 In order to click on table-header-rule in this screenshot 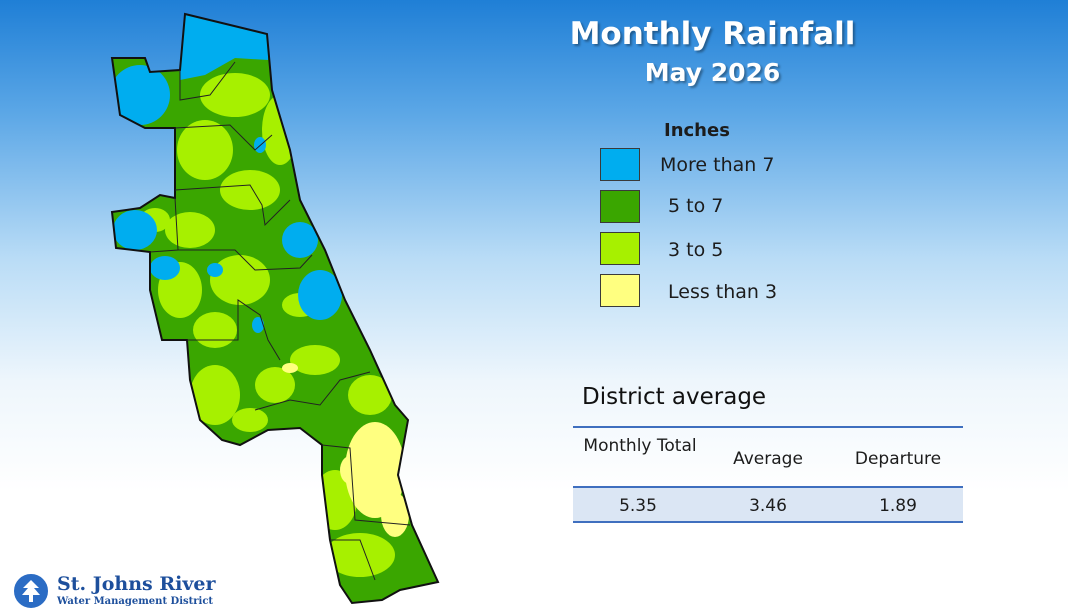, I will do `click(768, 487)`.